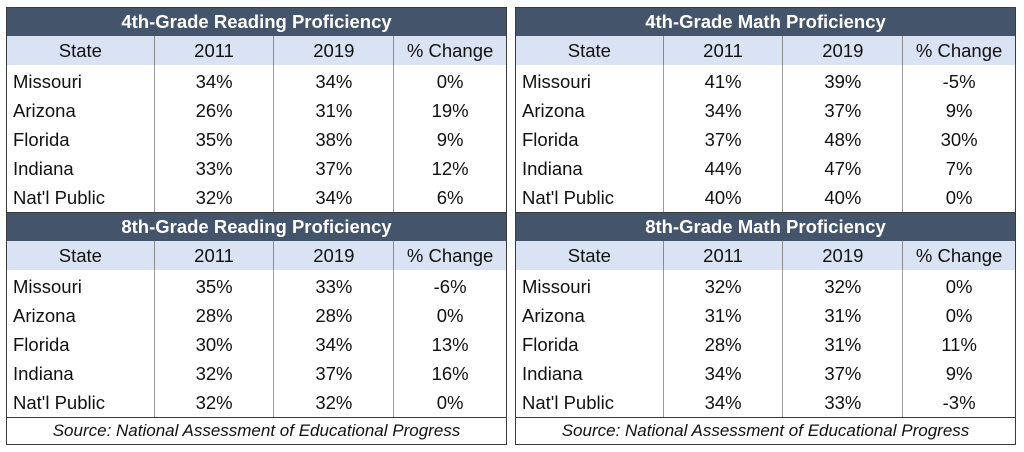 The width and height of the screenshot is (1024, 452). I want to click on value-cell: -6%, so click(449, 285).